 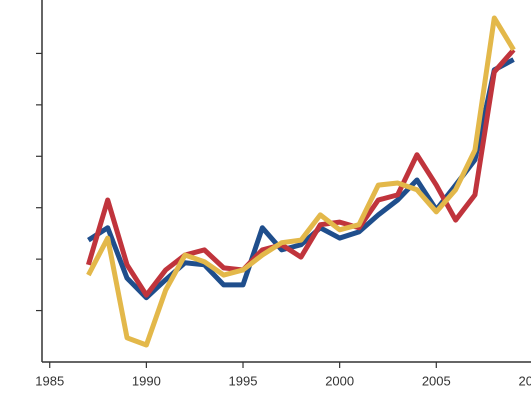 What do you see at coordinates (436, 380) in the screenshot?
I see `x-tick-label: 2005` at bounding box center [436, 380].